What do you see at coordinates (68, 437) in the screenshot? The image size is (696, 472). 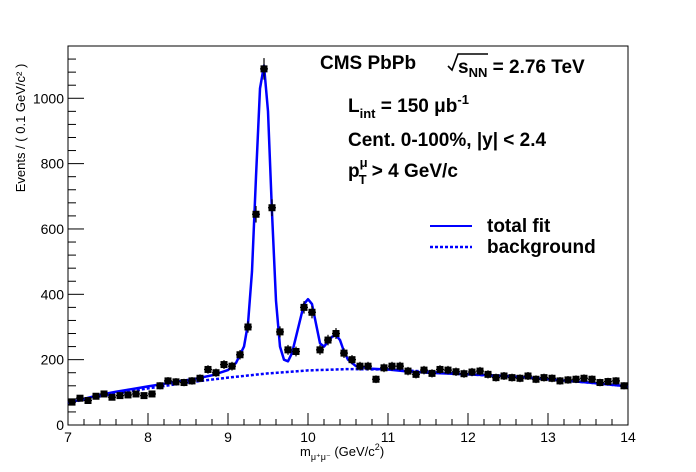 I see `x-tick-label: 7` at bounding box center [68, 437].